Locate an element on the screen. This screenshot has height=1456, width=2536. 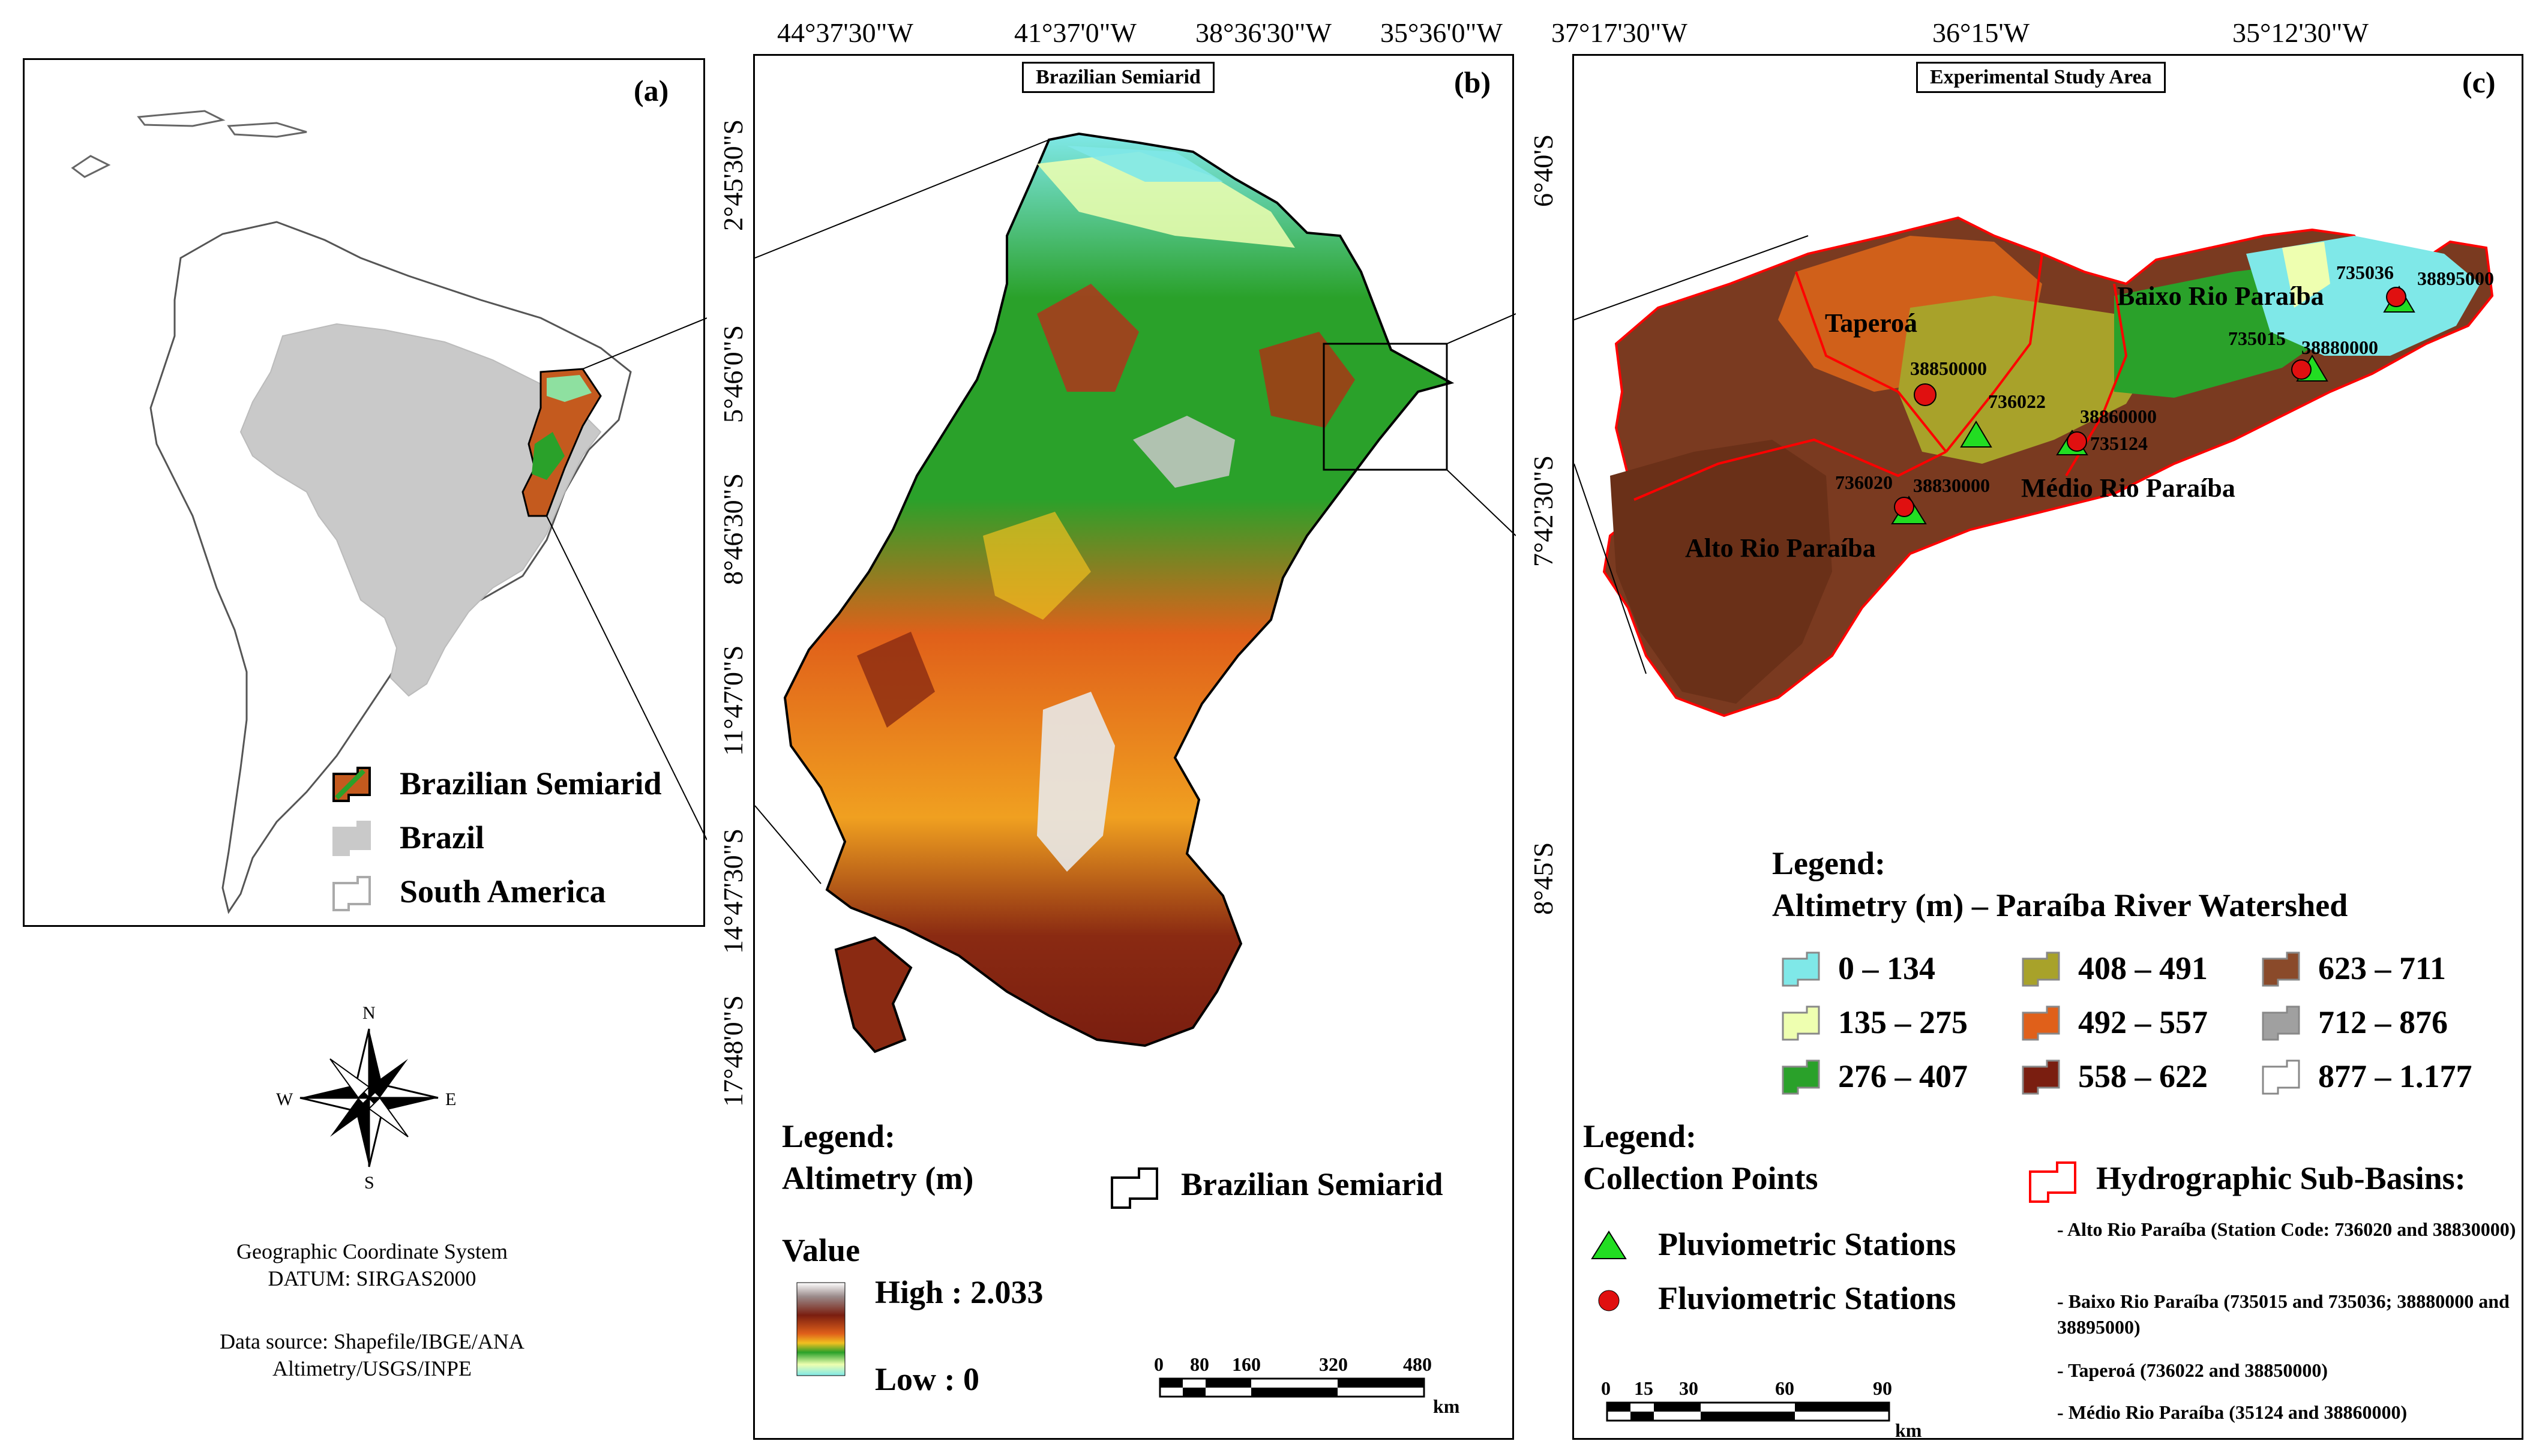
subbasin-note-4: - Médio Rio Paraíba (35124 and 38860000) is located at coordinates (2232, 1412).